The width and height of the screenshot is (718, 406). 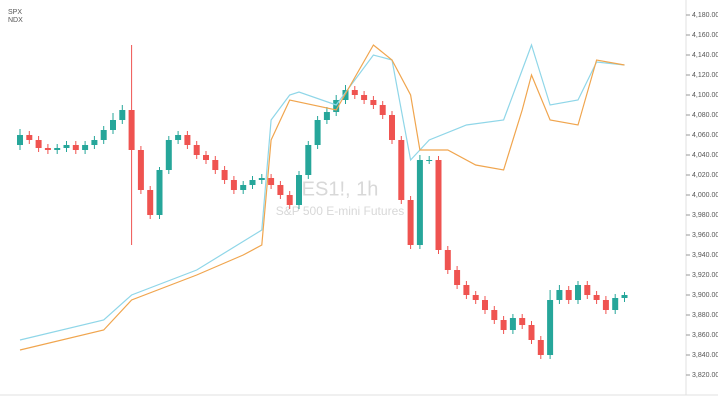 I want to click on y-tick-label: 4,020.00, so click(x=705, y=175).